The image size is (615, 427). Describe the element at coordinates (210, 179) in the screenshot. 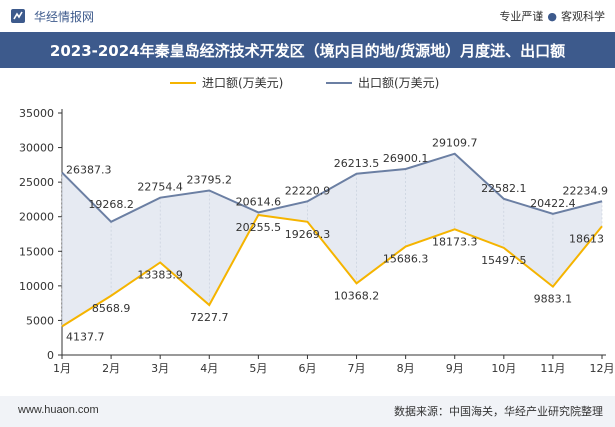

I see `export-data-label: 23795.2` at that location.